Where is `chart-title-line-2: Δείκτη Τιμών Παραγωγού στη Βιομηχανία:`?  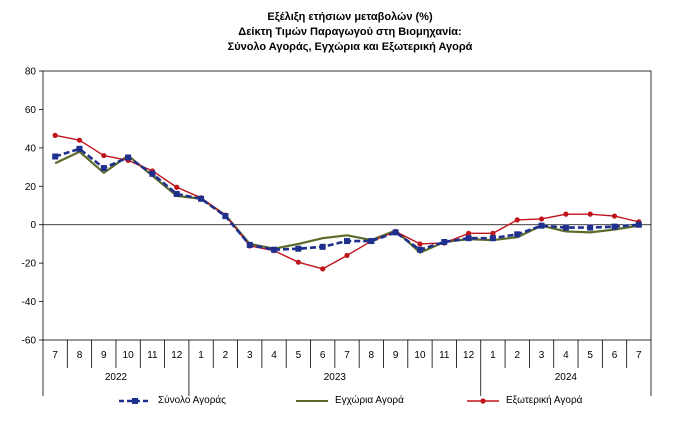 chart-title-line-2: Δείκτη Τιμών Παραγωγού στη Βιομηχανία: is located at coordinates (350, 32).